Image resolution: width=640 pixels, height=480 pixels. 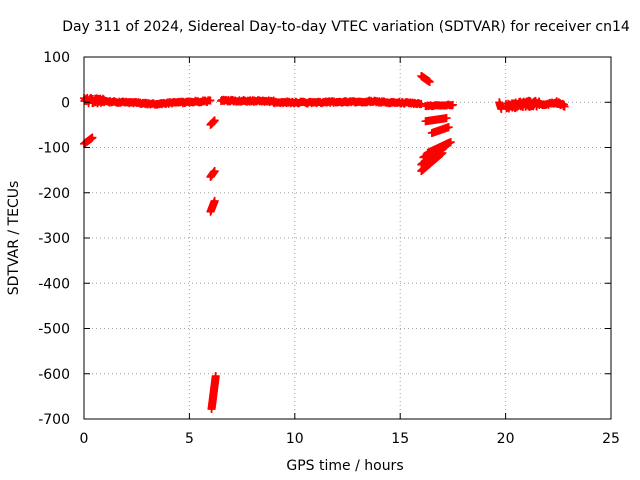 What do you see at coordinates (54, 375) in the screenshot?
I see `y-tick-label: -600` at bounding box center [54, 375].